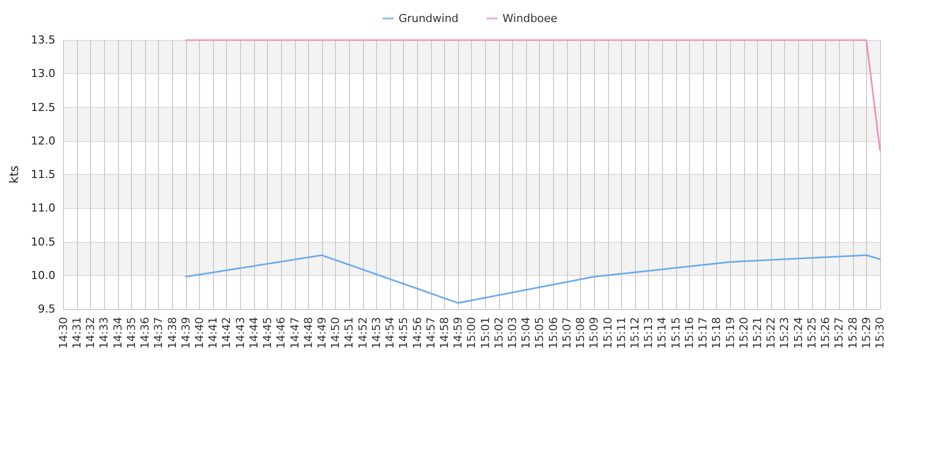  Describe the element at coordinates (321, 333) in the screenshot. I see `x-tick-label: 14:49` at that location.